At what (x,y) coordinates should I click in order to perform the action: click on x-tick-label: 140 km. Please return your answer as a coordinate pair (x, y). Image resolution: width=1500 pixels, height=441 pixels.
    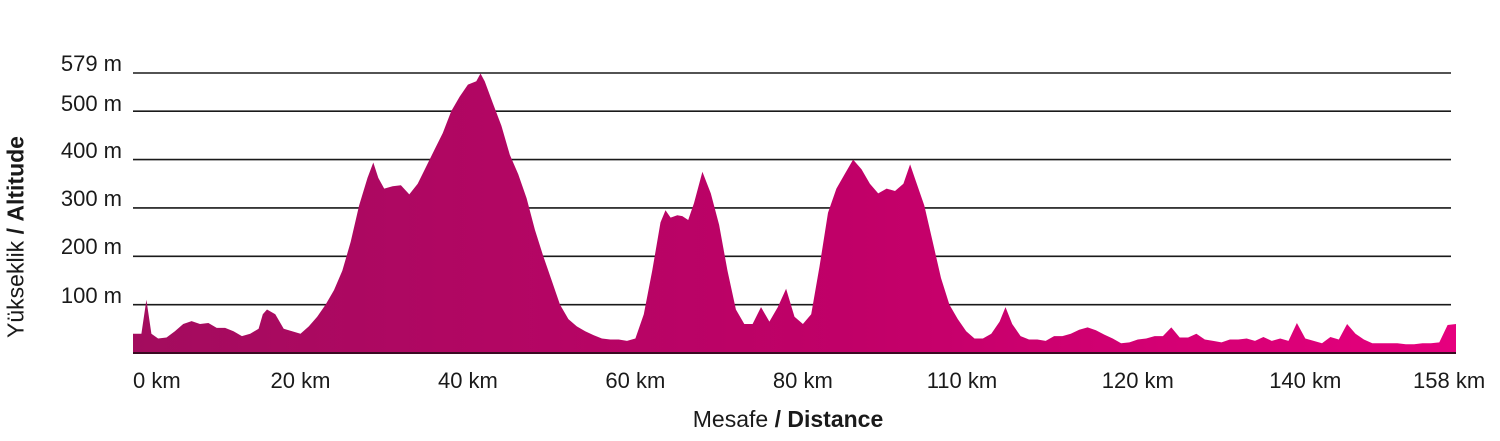
    Looking at the image, I should click on (1305, 380).